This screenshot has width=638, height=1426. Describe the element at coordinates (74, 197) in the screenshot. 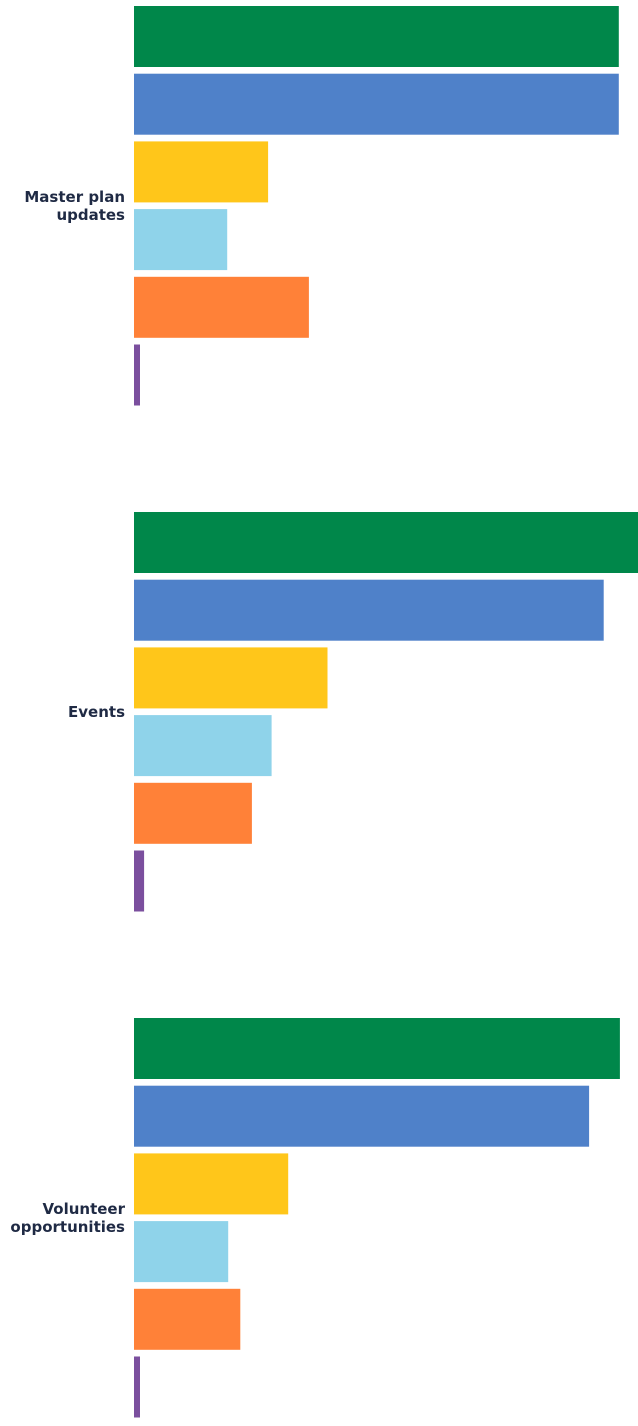

I see `category-label-1-line-1: Master plan` at that location.